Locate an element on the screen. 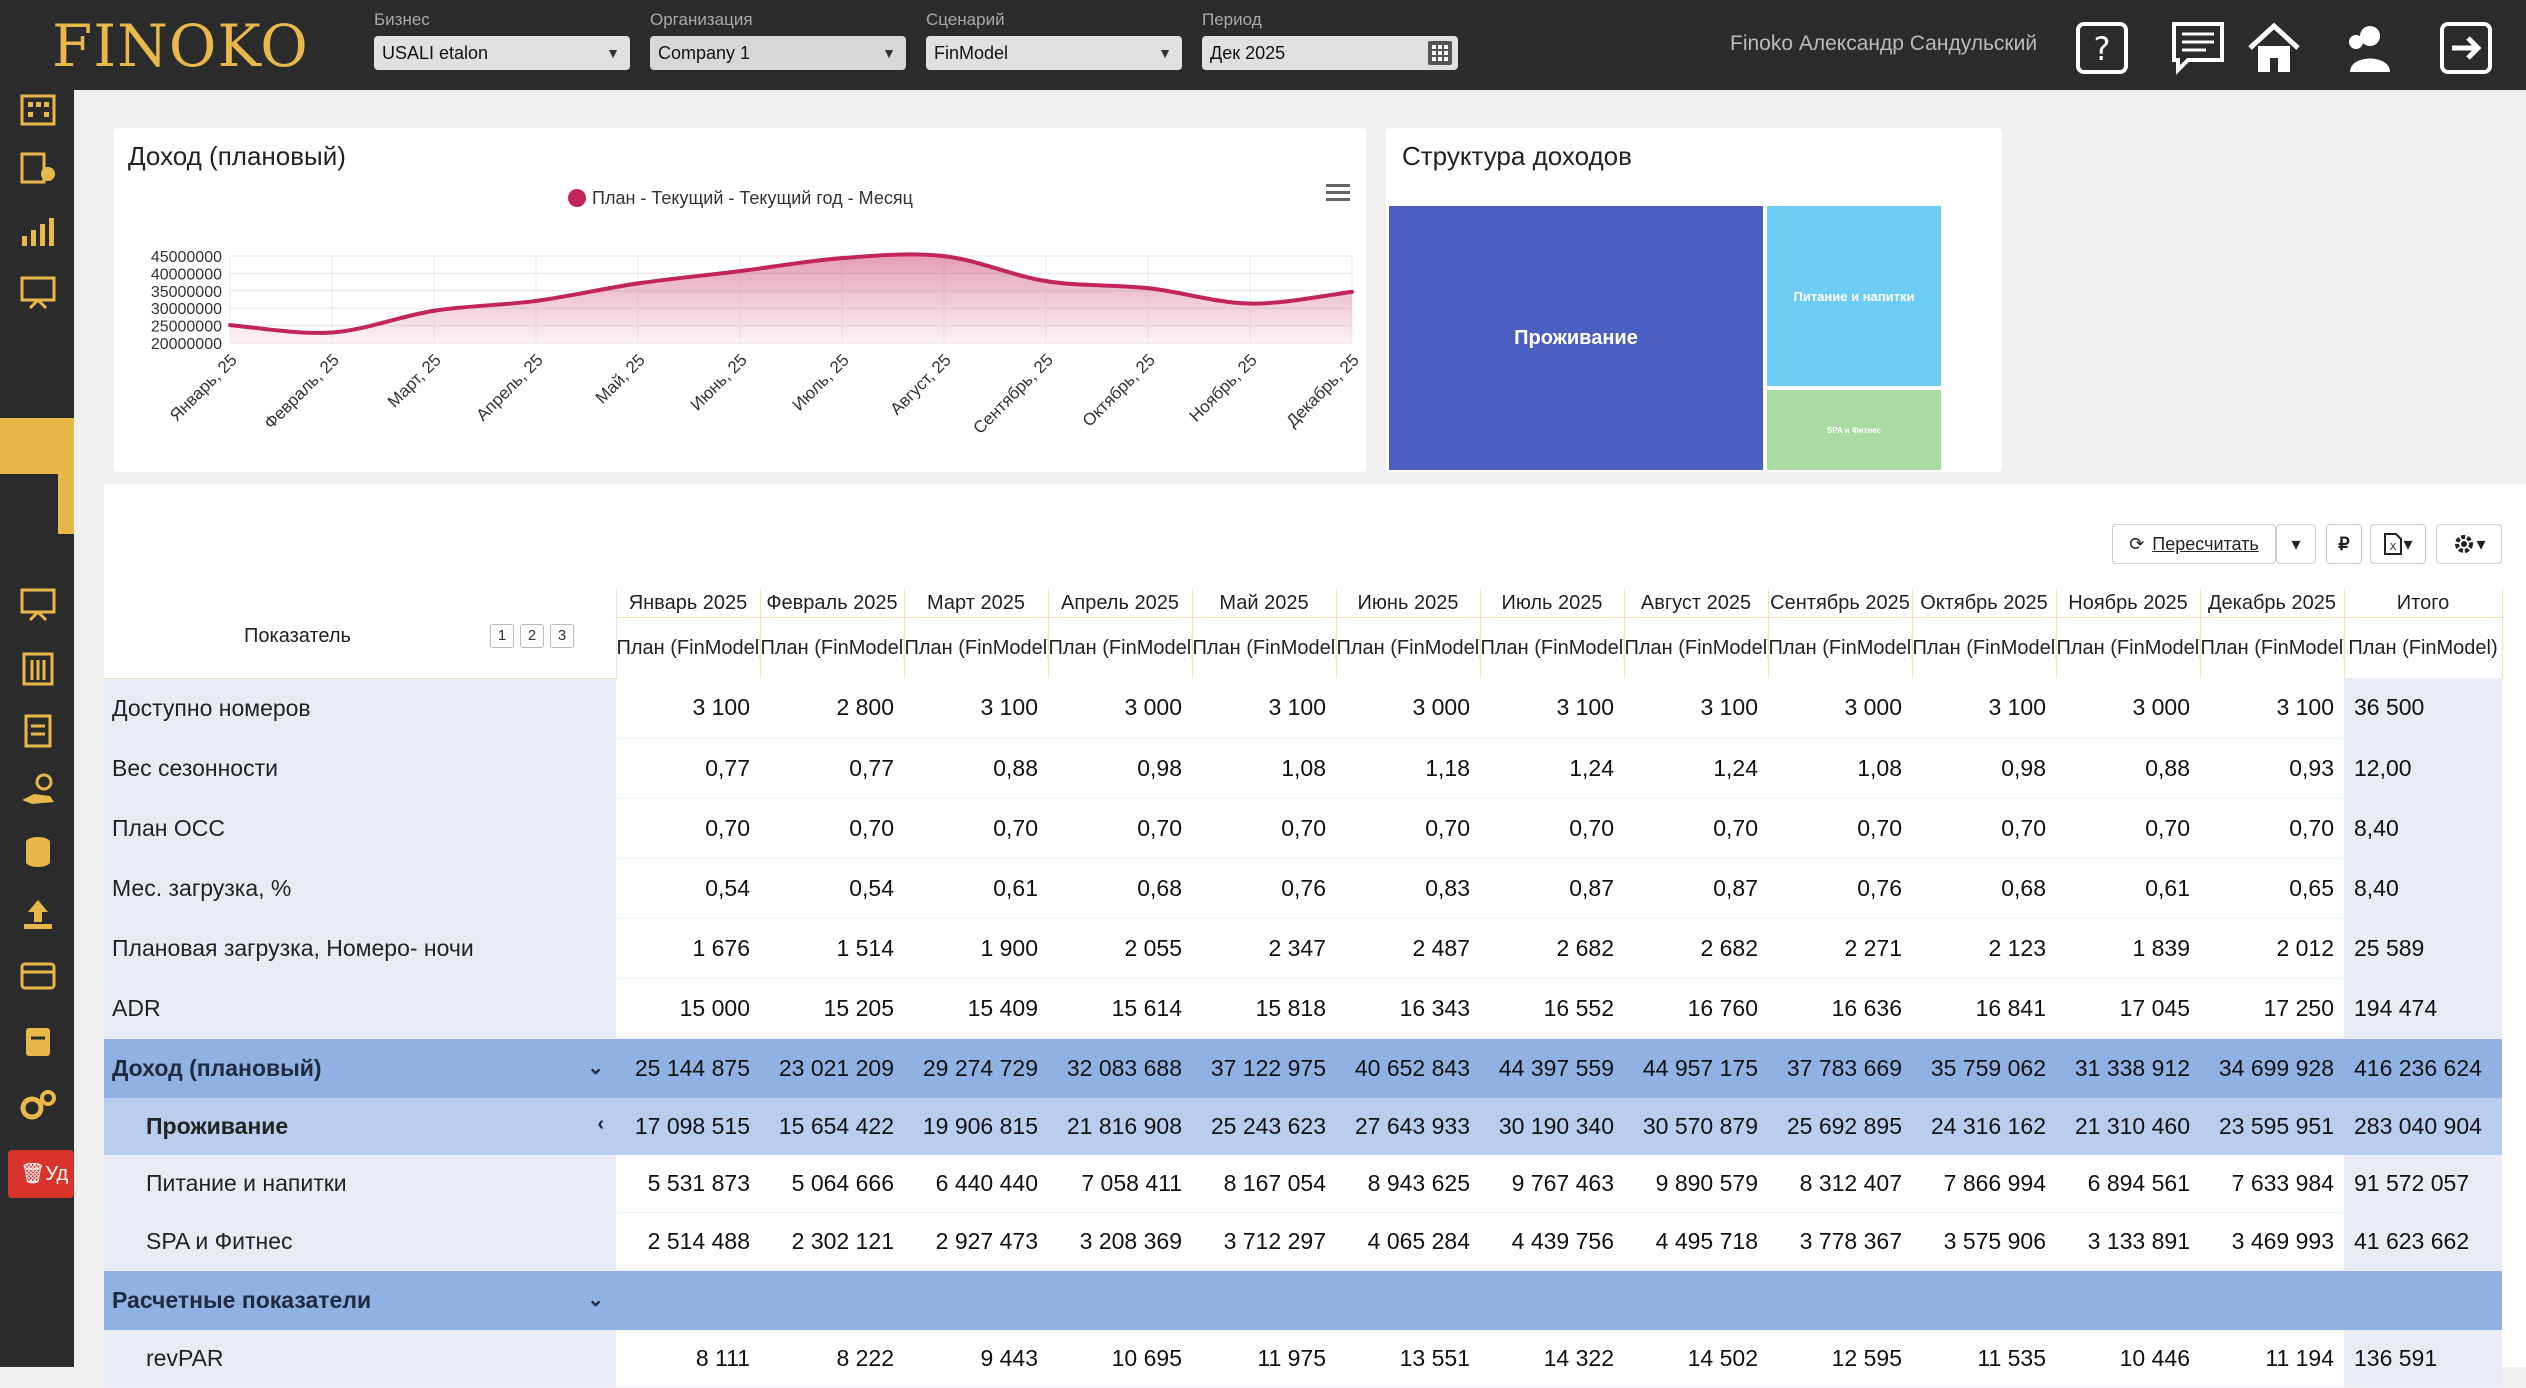 The image size is (2526, 1388). hand-coin-icon is located at coordinates (38, 790).